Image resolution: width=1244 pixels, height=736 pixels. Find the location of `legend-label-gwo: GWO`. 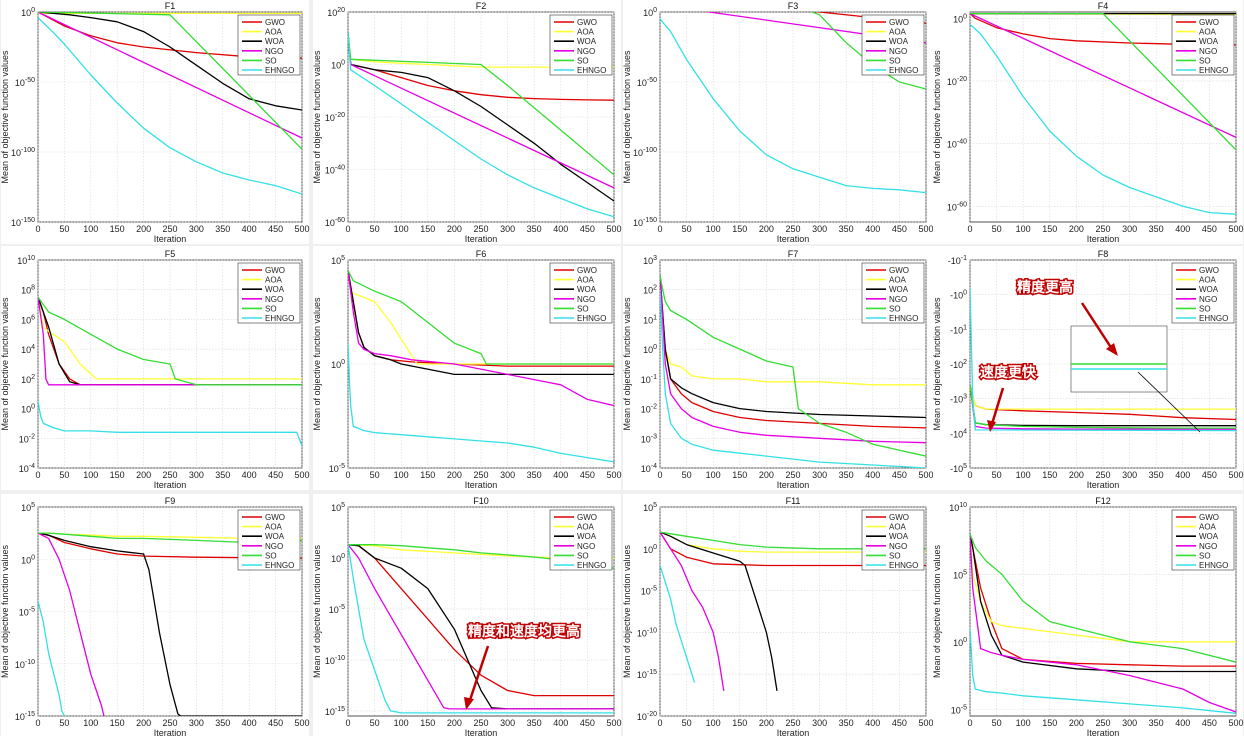

legend-label-gwo: GWO is located at coordinates (587, 270).